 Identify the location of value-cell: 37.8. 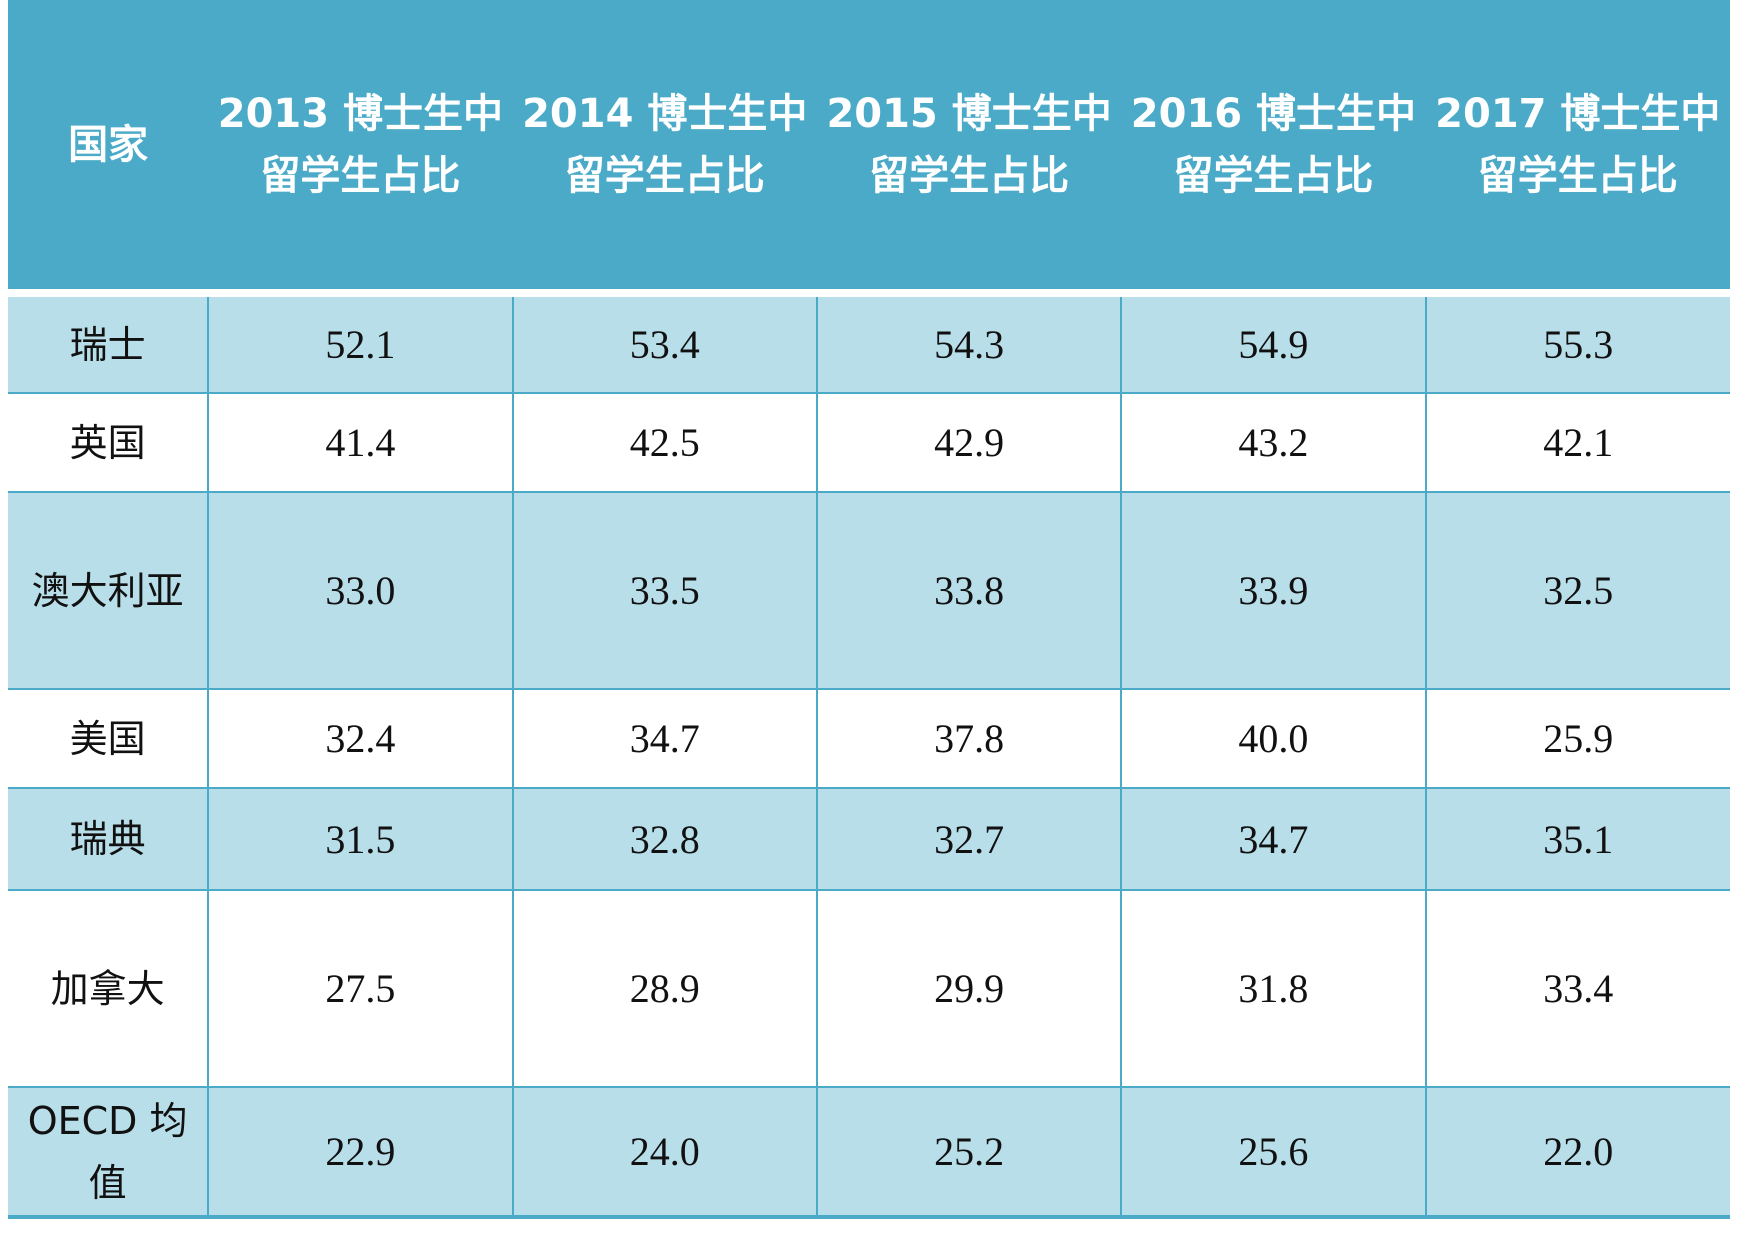
(969, 738).